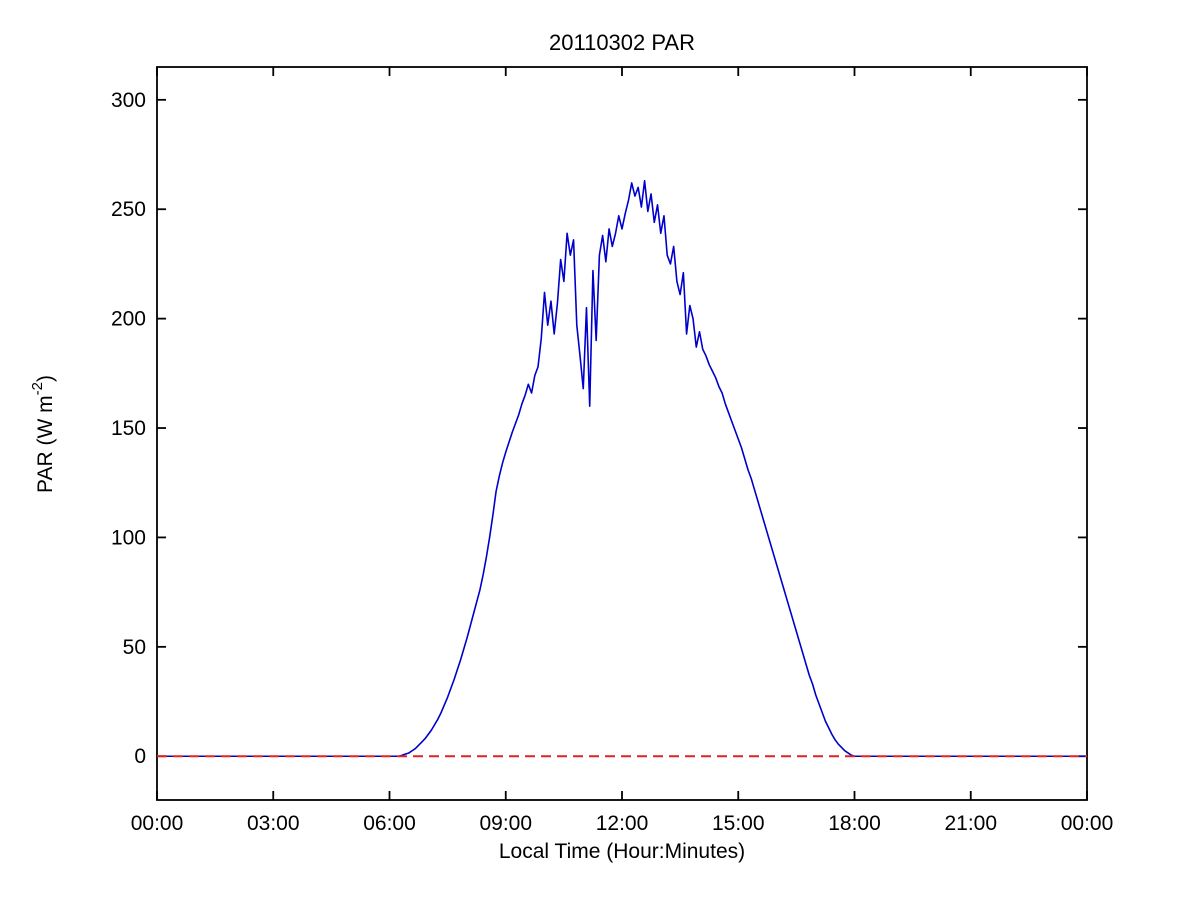 Image resolution: width=1201 pixels, height=901 pixels. What do you see at coordinates (140, 756) in the screenshot?
I see `y-tick-label: 0` at bounding box center [140, 756].